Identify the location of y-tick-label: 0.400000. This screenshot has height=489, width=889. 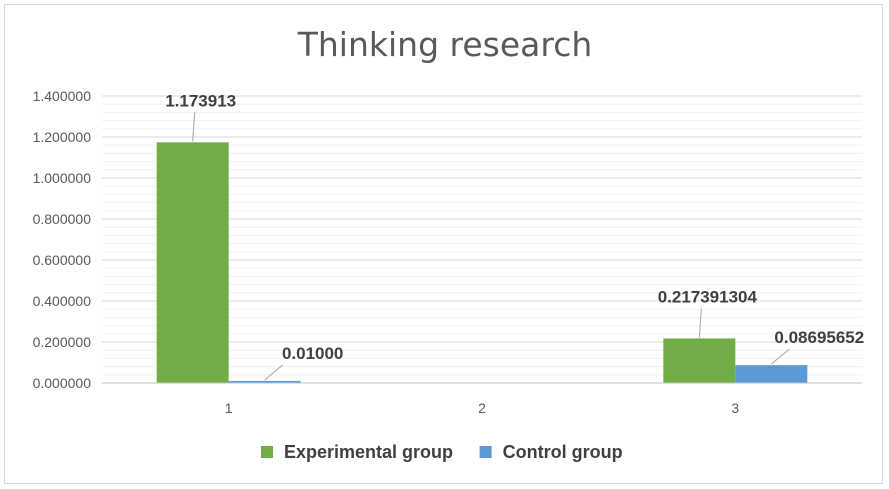
(62, 301).